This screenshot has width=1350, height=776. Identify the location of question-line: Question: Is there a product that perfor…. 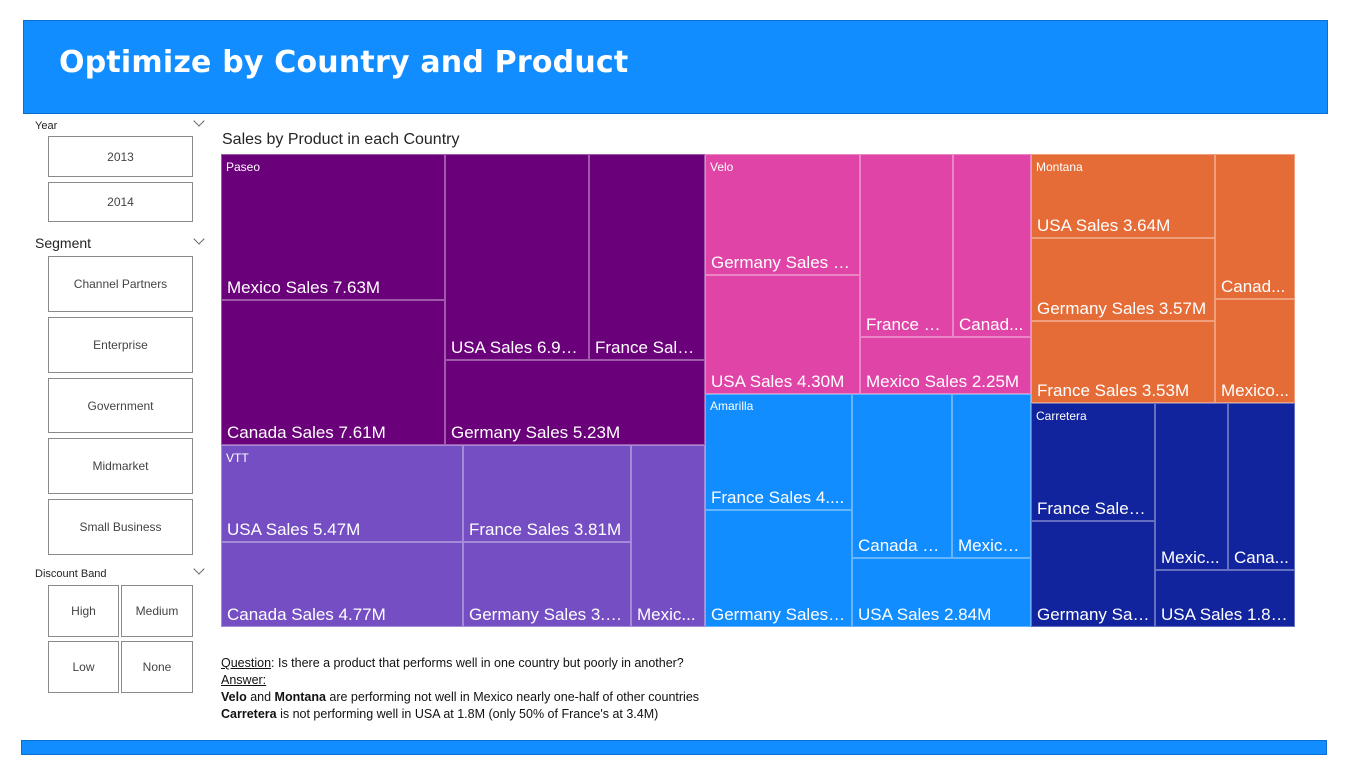
(460, 663).